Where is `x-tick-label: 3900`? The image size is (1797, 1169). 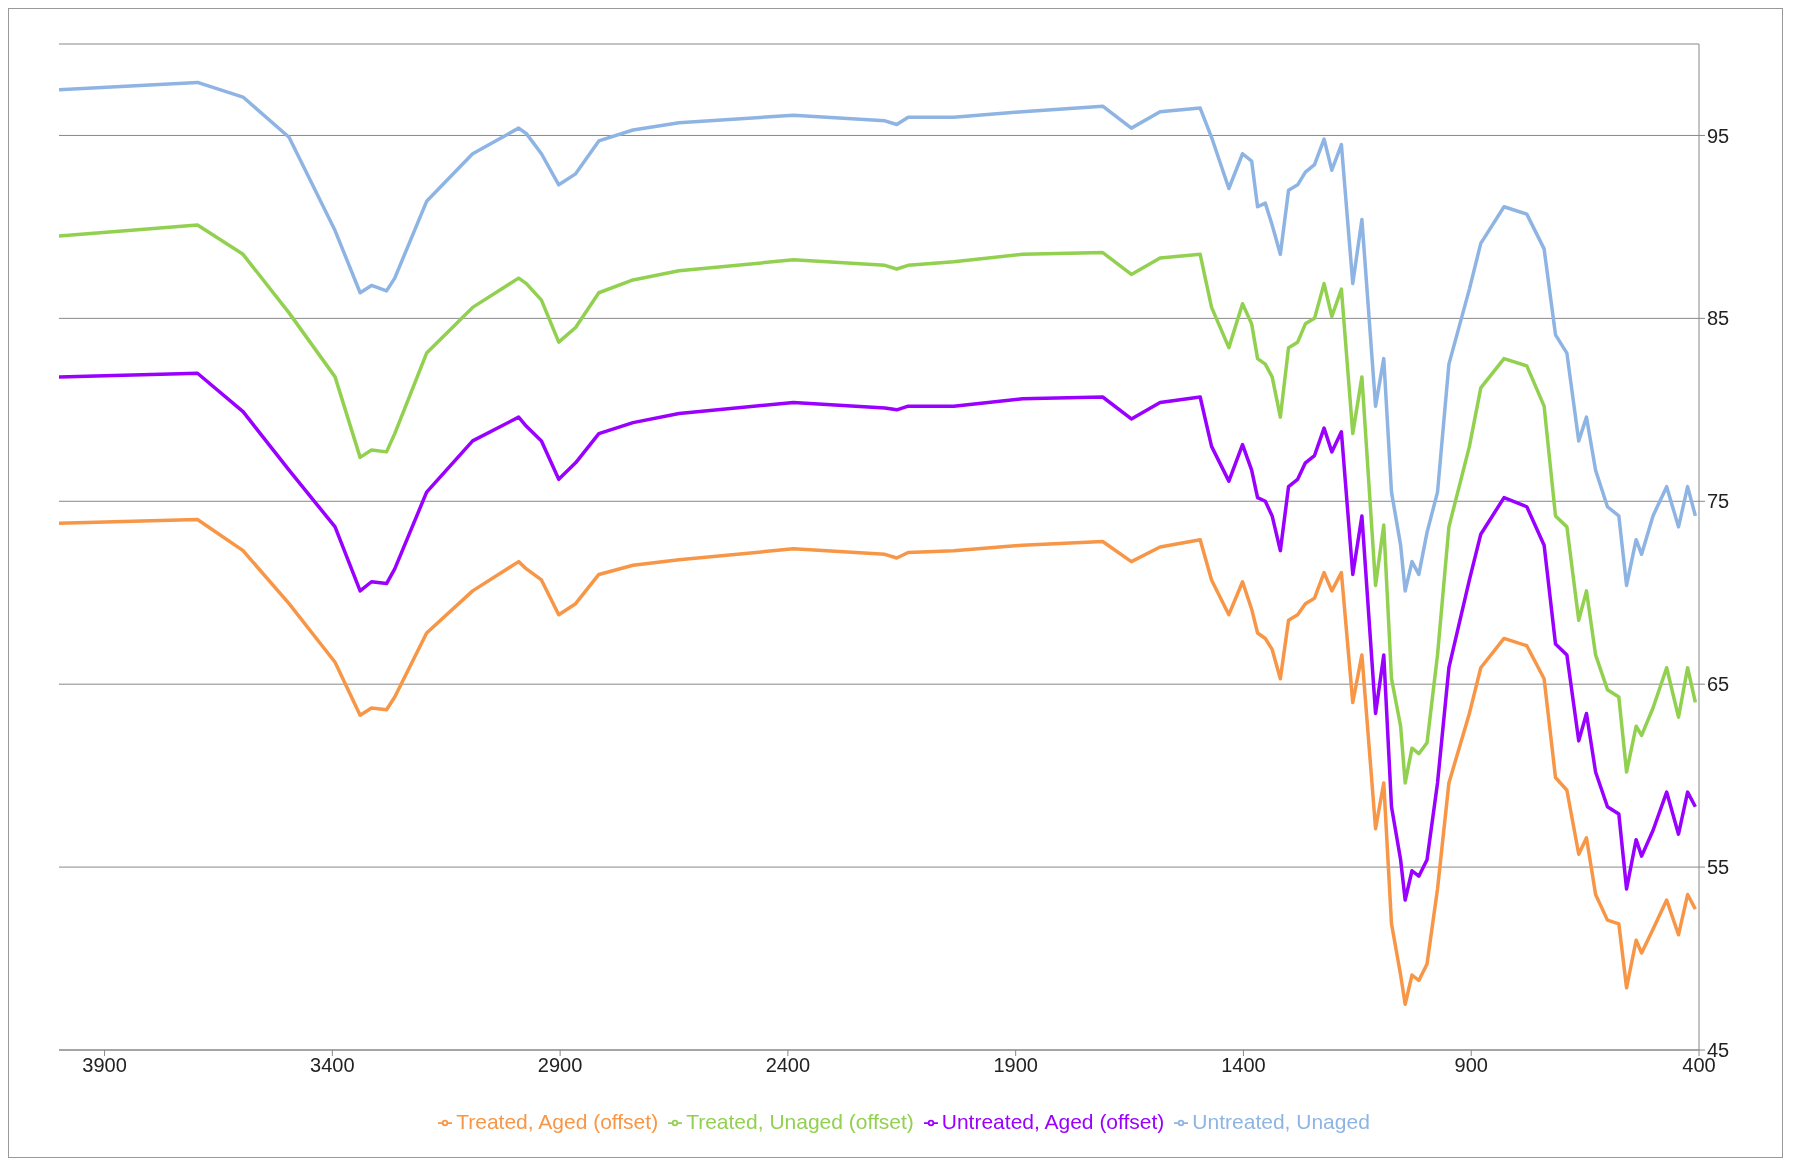 x-tick-label: 3900 is located at coordinates (104, 1065).